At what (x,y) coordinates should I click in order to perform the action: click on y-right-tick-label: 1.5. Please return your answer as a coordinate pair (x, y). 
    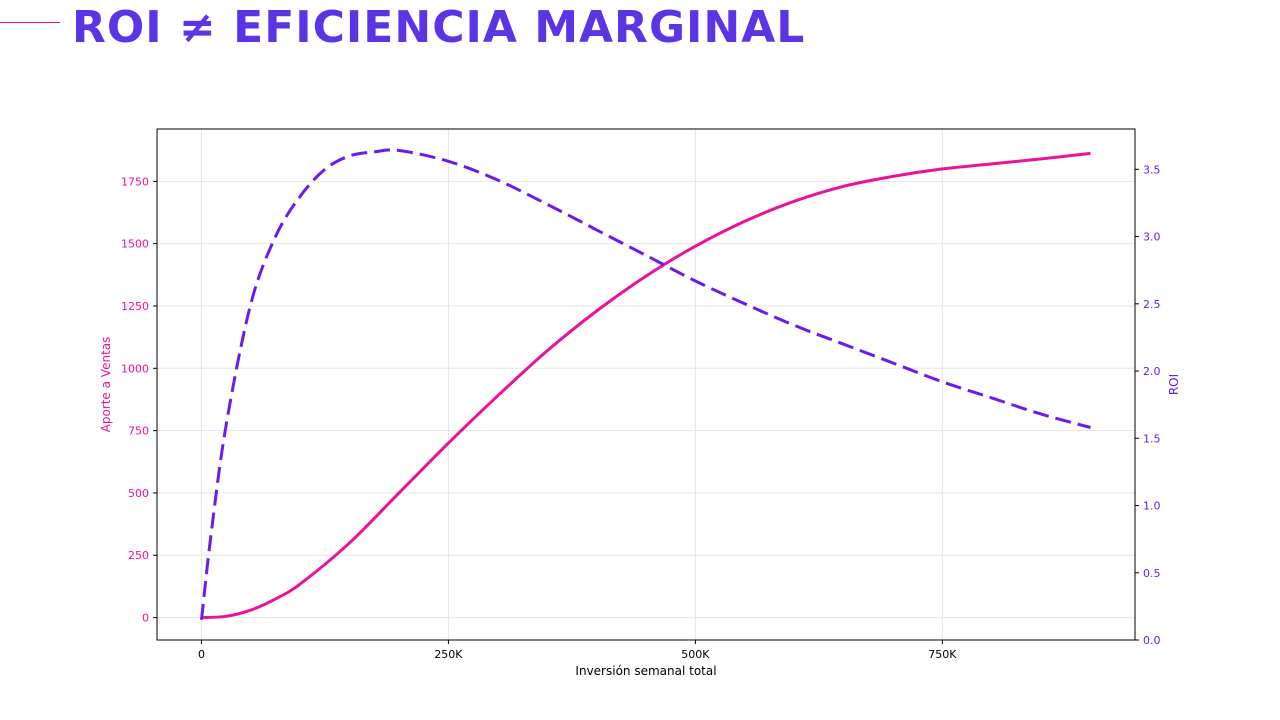
    Looking at the image, I should click on (1152, 438).